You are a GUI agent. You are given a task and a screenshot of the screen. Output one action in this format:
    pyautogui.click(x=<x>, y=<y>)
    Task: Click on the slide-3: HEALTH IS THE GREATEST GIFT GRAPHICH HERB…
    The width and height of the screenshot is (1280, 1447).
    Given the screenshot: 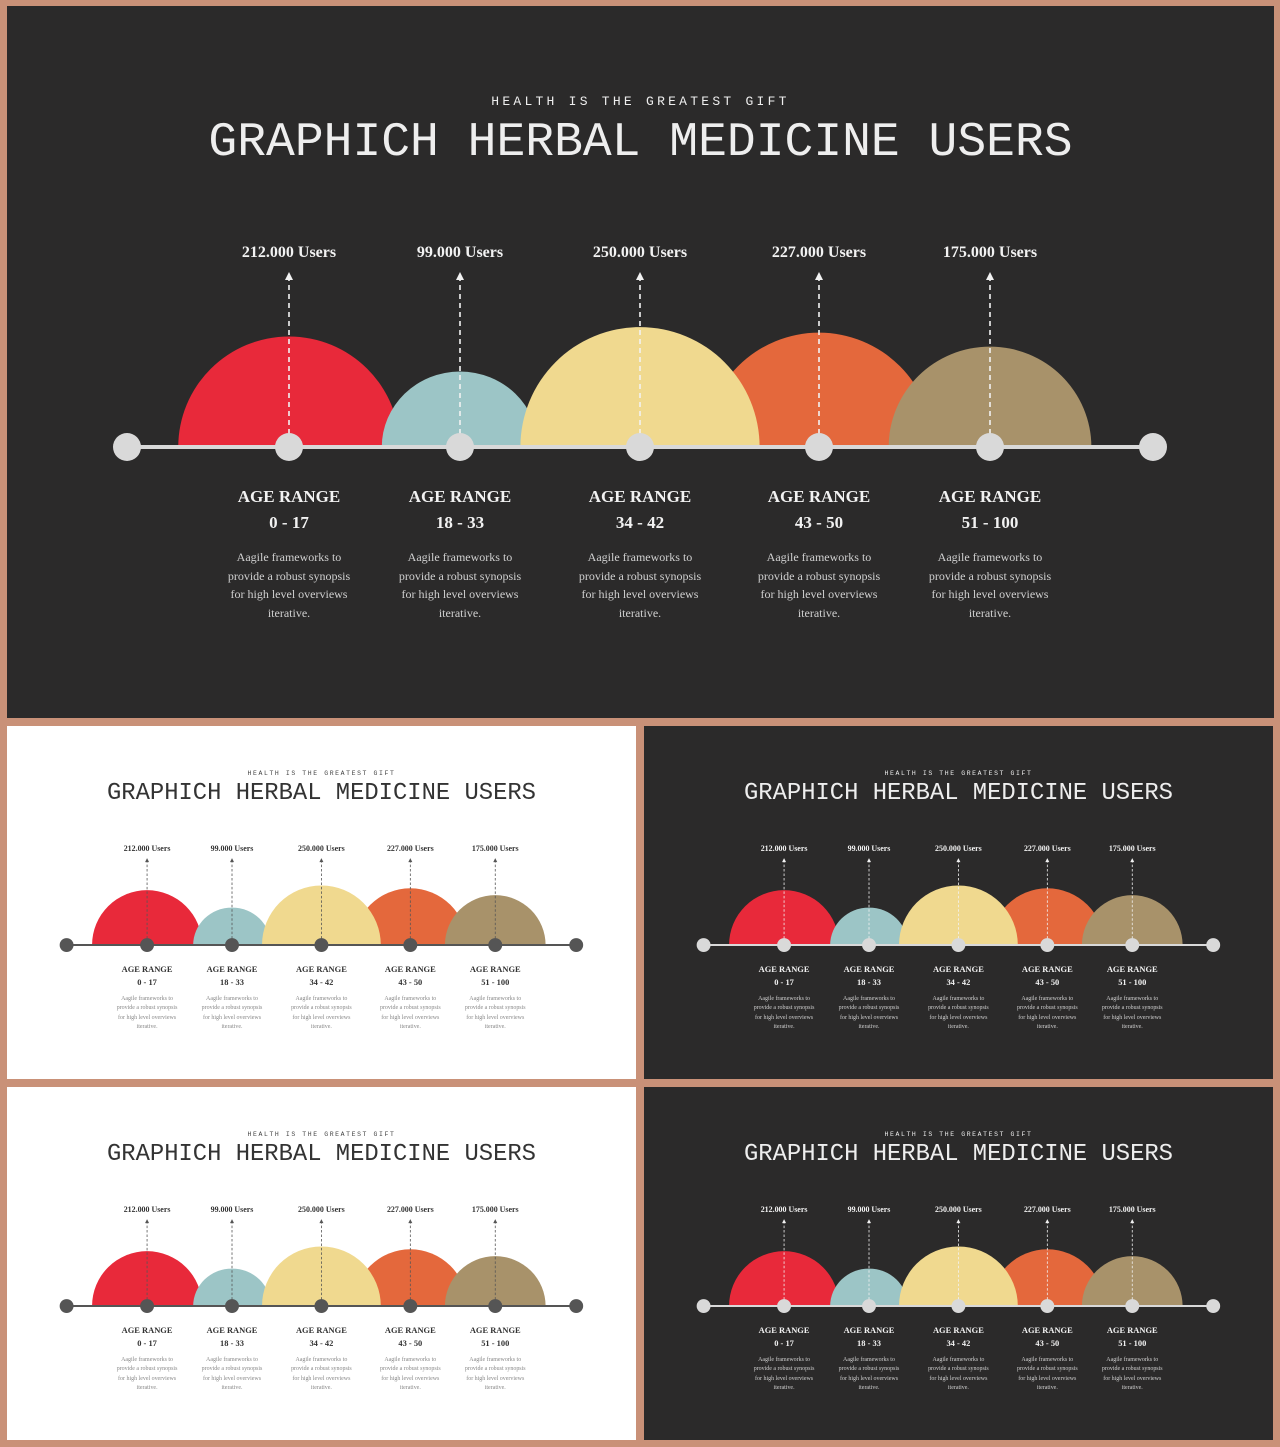 What is the action you would take?
    pyautogui.click(x=958, y=902)
    